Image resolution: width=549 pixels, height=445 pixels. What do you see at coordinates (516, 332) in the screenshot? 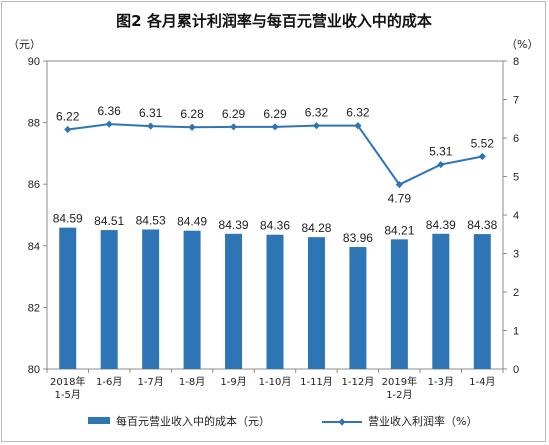
I see `right-tick-label: 1` at bounding box center [516, 332].